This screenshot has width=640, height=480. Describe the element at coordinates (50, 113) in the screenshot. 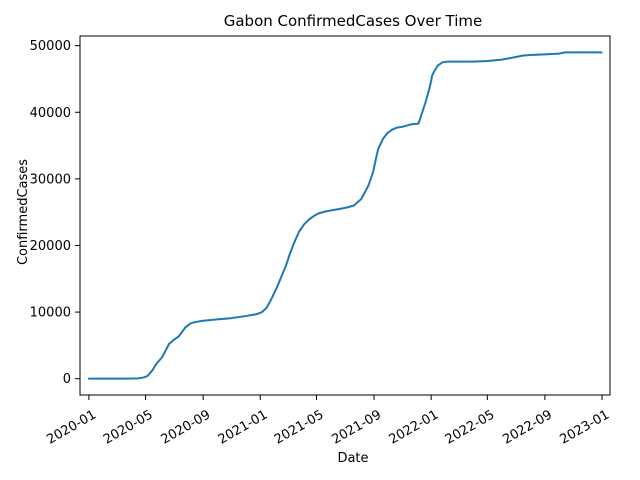

I see `y-tick-label: 40000` at that location.